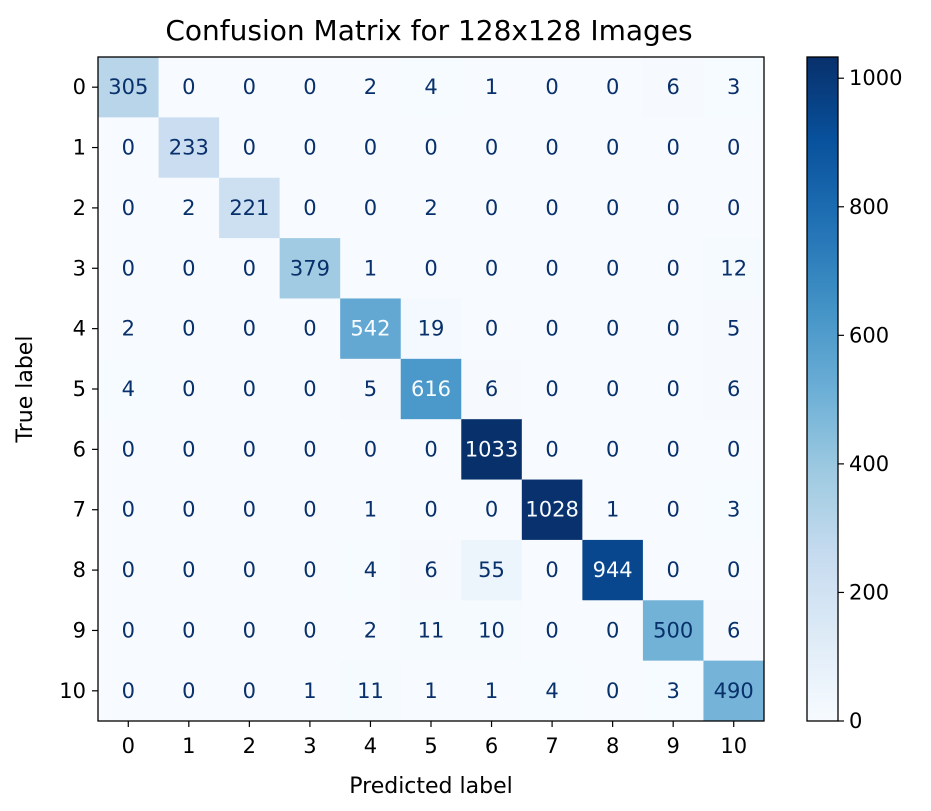 The width and height of the screenshot is (931, 811). I want to click on cell-value-label: 5, so click(370, 389).